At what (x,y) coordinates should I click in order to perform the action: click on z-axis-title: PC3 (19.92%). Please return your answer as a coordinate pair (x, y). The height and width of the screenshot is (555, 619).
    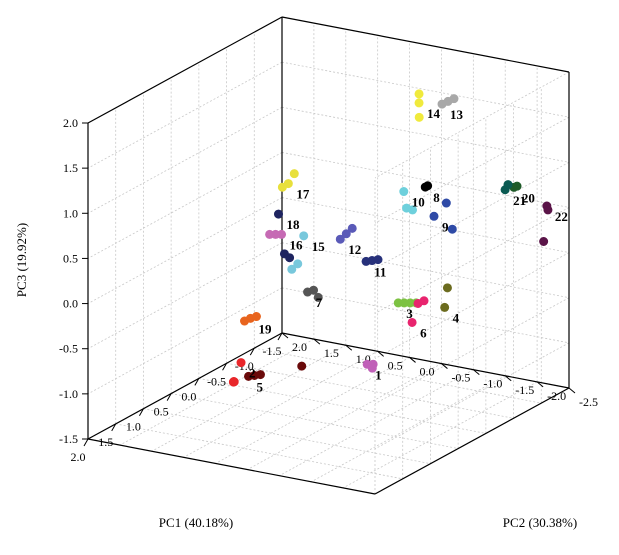
    Looking at the image, I should click on (21, 260).